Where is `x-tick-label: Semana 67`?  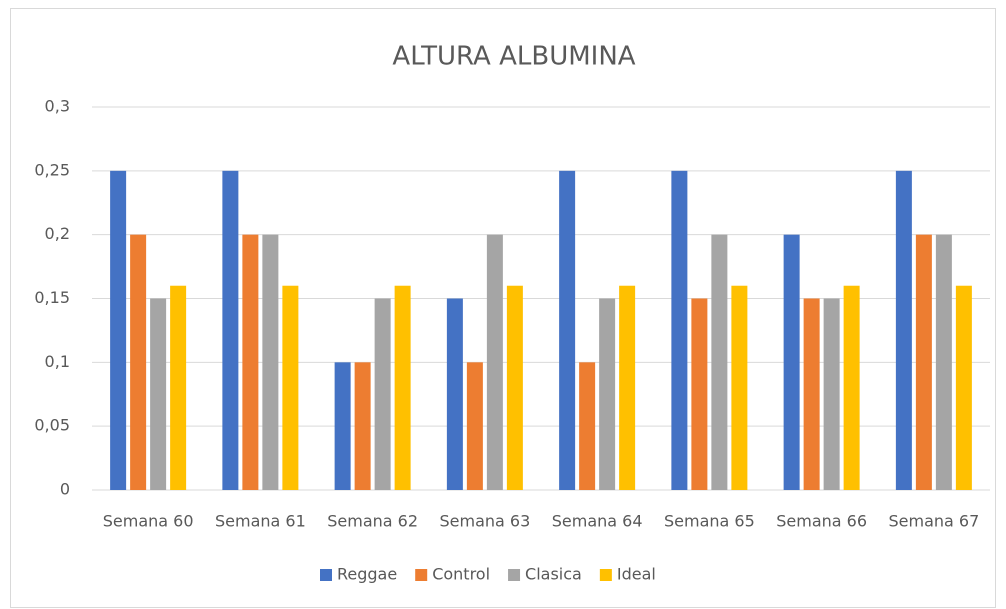 x-tick-label: Semana 67 is located at coordinates (933, 521).